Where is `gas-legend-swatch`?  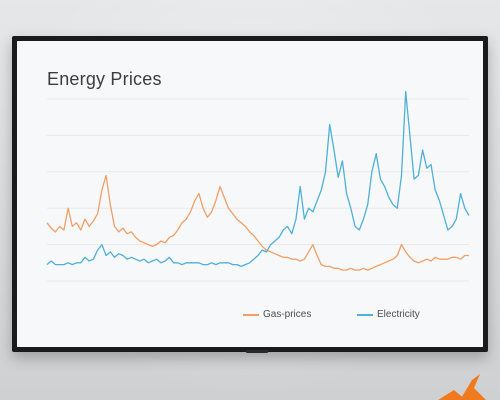
gas-legend-swatch is located at coordinates (251, 314).